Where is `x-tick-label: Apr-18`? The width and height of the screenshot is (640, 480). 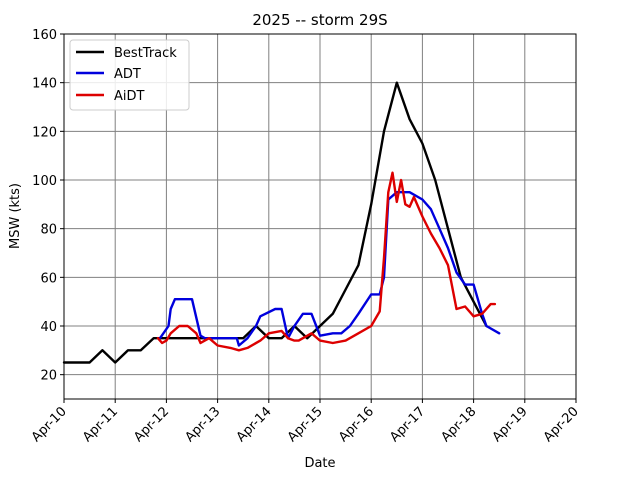
x-tick-label: Apr-18 is located at coordinates (458, 424).